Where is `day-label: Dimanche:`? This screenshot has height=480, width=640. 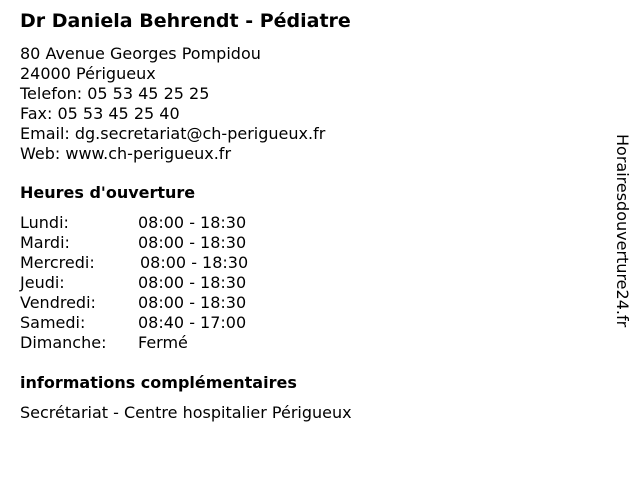 day-label: Dimanche: is located at coordinates (63, 342).